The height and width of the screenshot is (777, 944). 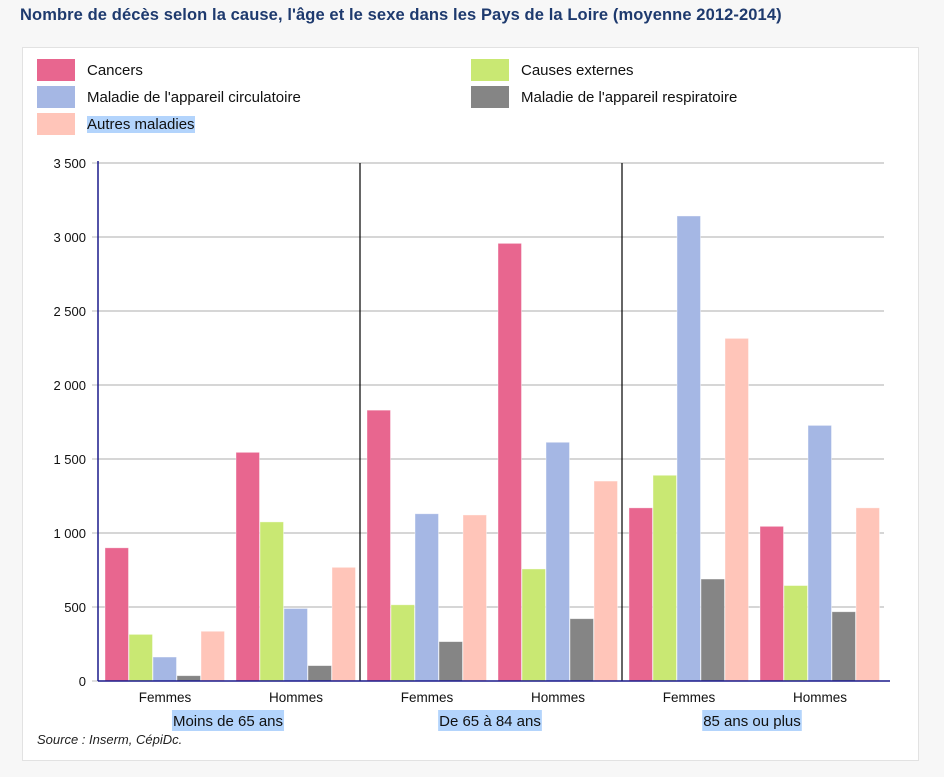 I want to click on legend-item-cancers: Cancers, so click(x=90, y=70).